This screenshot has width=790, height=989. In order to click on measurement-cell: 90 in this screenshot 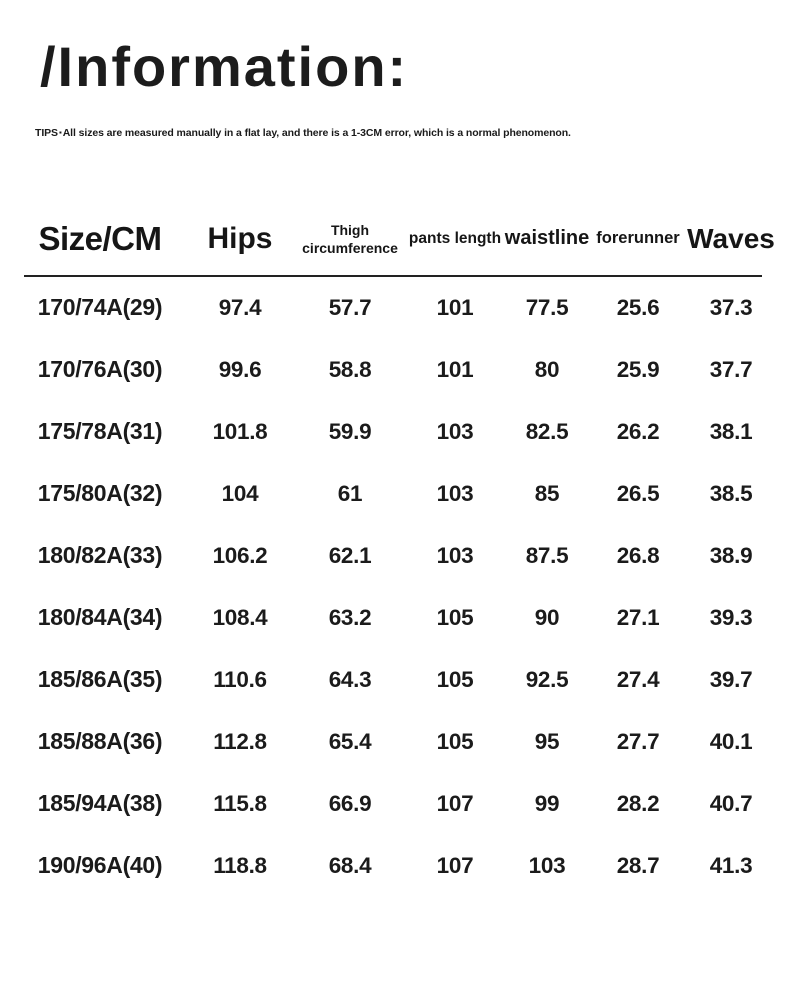, I will do `click(547, 617)`.